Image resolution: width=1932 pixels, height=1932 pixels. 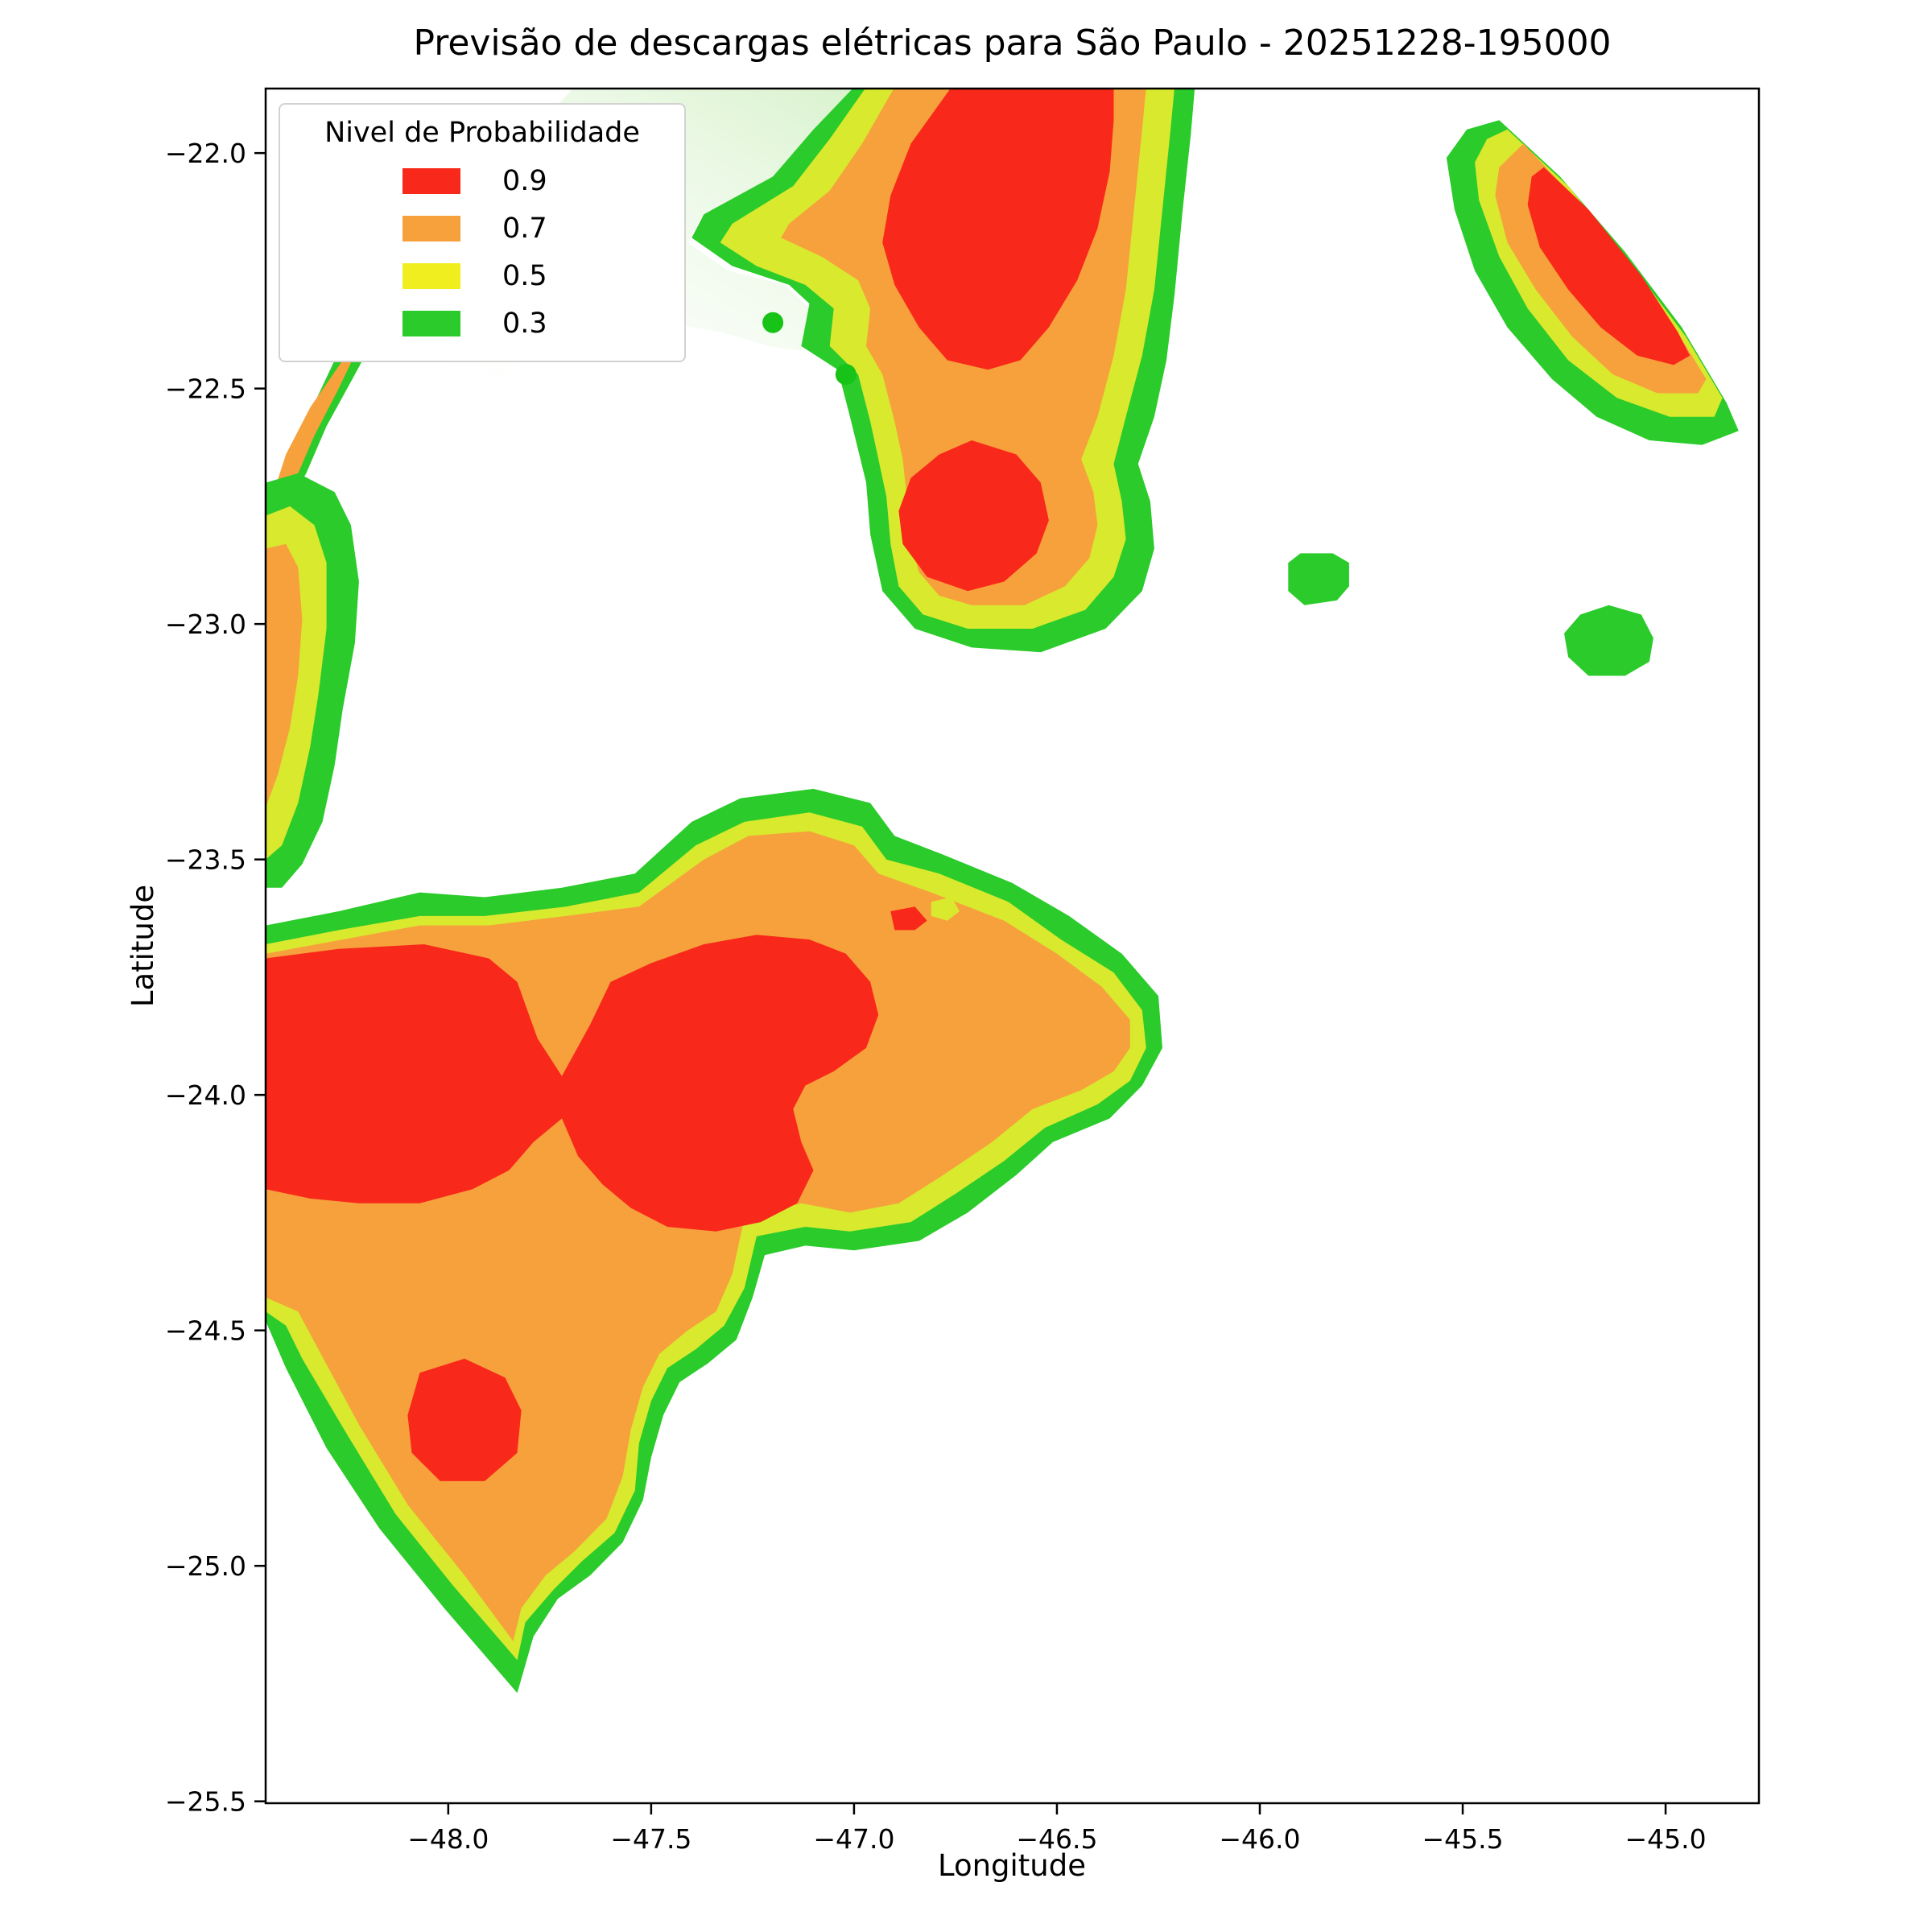 What do you see at coordinates (482, 181) in the screenshot?
I see `legend-row: 0.9` at bounding box center [482, 181].